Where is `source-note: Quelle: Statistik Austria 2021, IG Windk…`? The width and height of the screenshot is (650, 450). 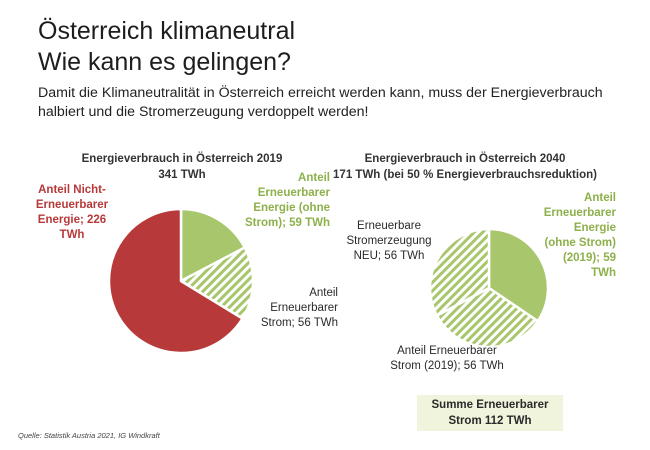 source-note: Quelle: Statistik Austria 2021, IG Windk… is located at coordinates (89, 435).